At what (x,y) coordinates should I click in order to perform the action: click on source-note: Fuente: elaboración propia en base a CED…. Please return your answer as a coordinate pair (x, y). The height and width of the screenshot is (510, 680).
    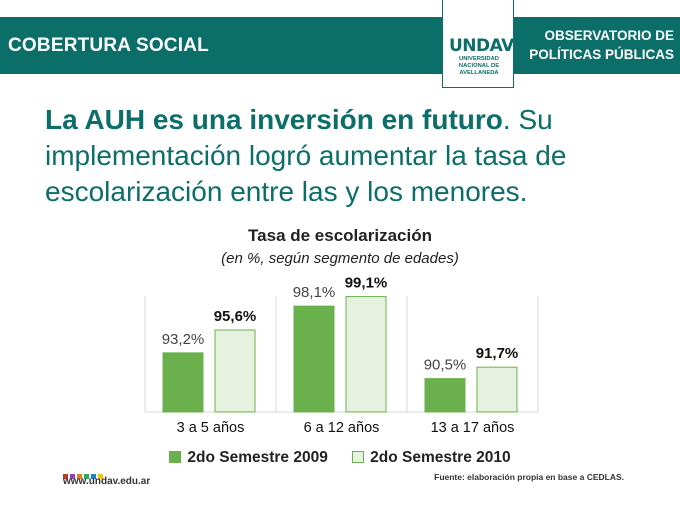
    Looking at the image, I should click on (529, 477).